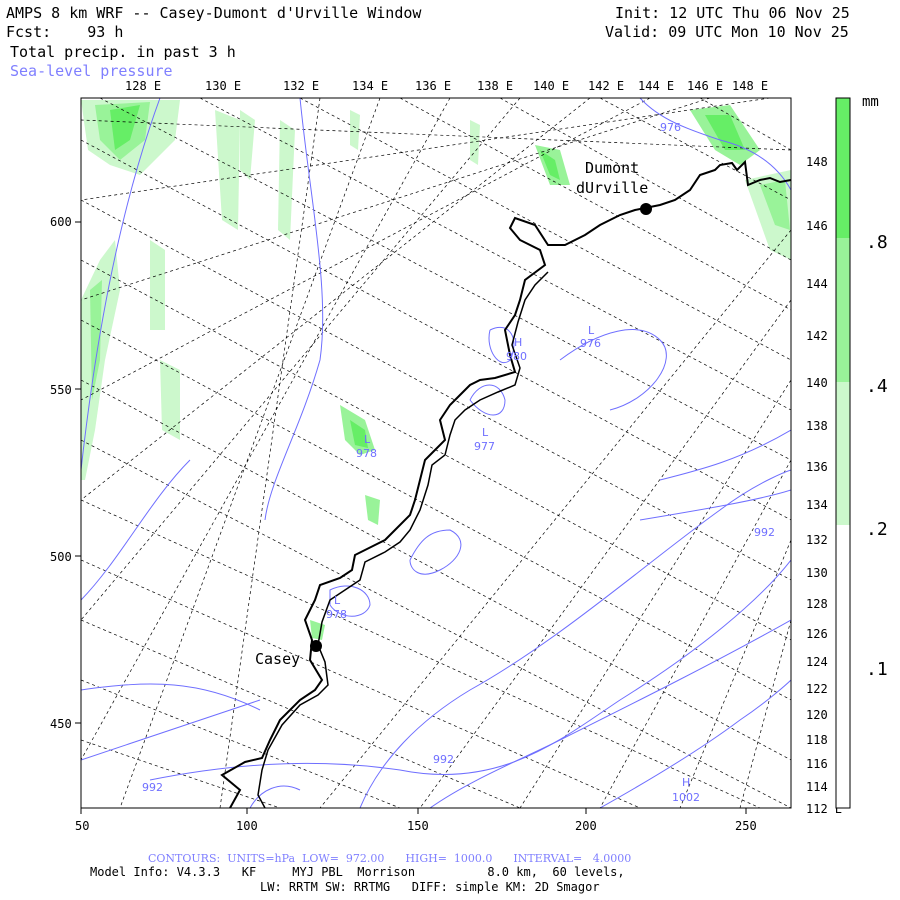  I want to click on top-lon-label: 130 E, so click(223, 86).